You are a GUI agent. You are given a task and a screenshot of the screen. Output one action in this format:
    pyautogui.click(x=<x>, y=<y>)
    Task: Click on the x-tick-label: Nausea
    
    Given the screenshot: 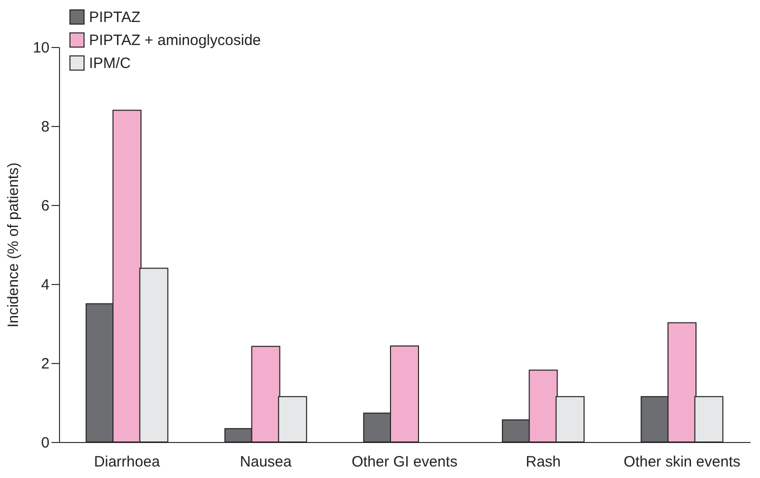 What is the action you would take?
    pyautogui.click(x=266, y=462)
    